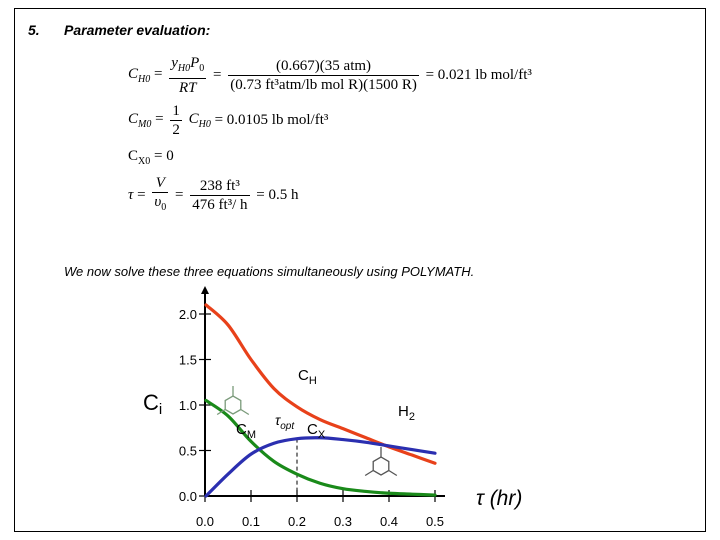  What do you see at coordinates (34, 30) in the screenshot?
I see `section-number: 5.` at bounding box center [34, 30].